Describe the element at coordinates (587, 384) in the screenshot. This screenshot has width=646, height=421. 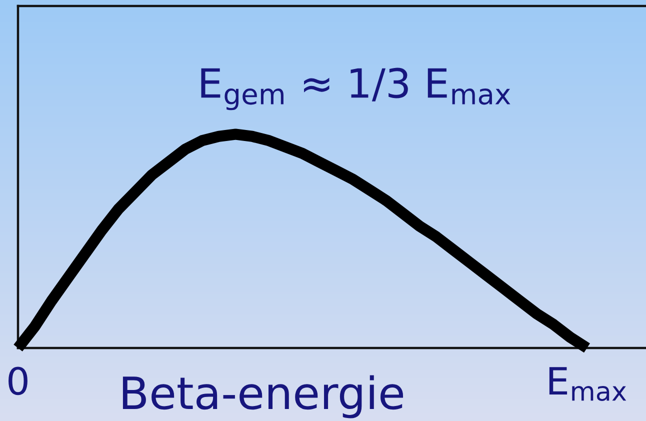
I see `x-tick-label: E$_{max}$` at that location.